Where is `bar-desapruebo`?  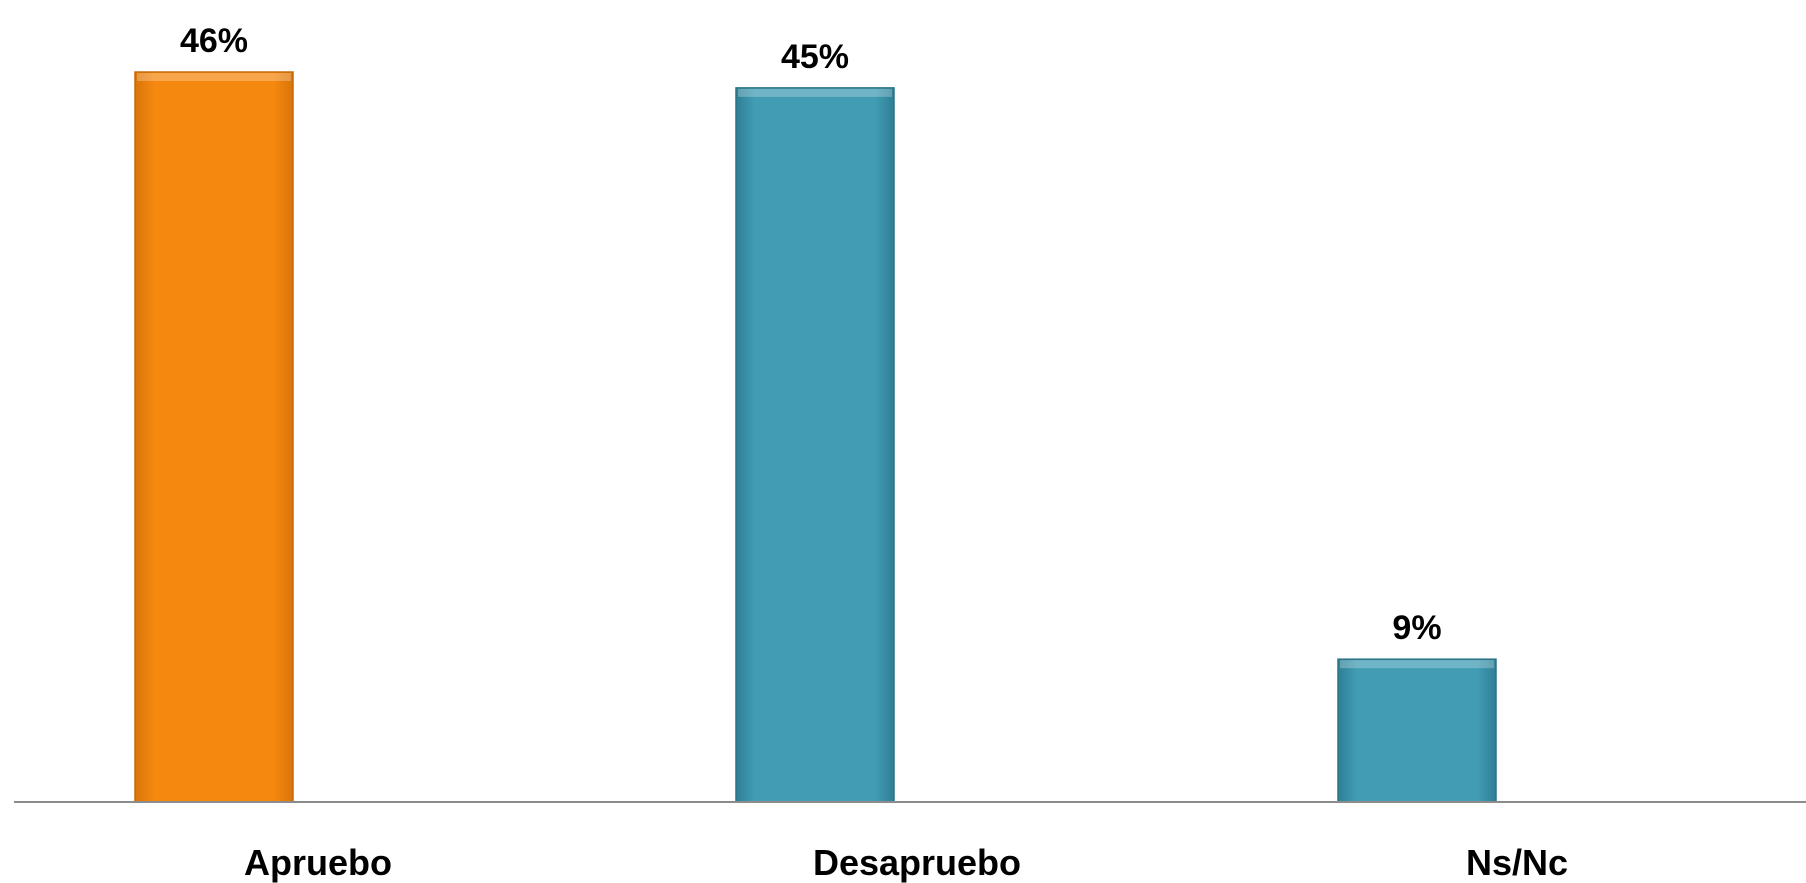
bar-desapruebo is located at coordinates (815, 445).